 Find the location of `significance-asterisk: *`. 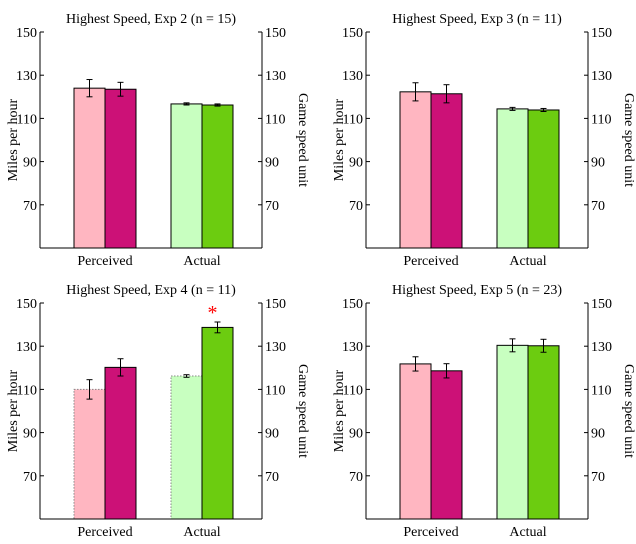

significance-asterisk: * is located at coordinates (213, 313).